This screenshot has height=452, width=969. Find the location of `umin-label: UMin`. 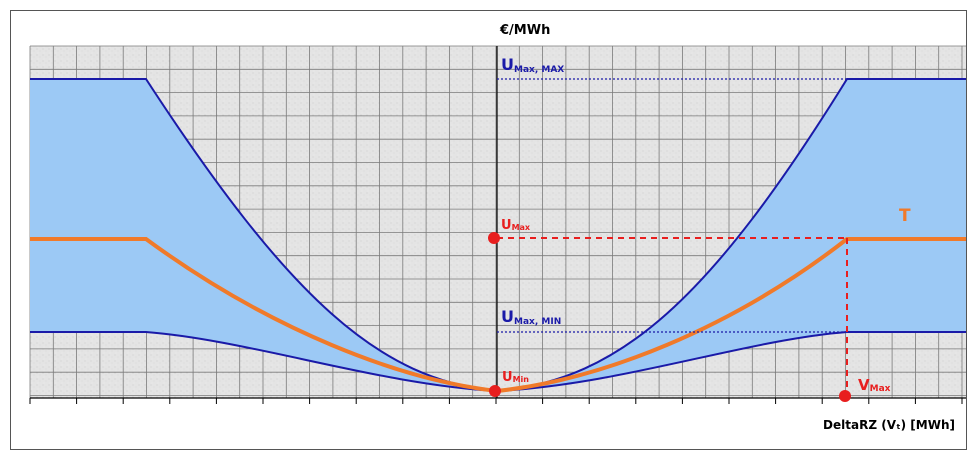

umin-label: UMin is located at coordinates (515, 377).